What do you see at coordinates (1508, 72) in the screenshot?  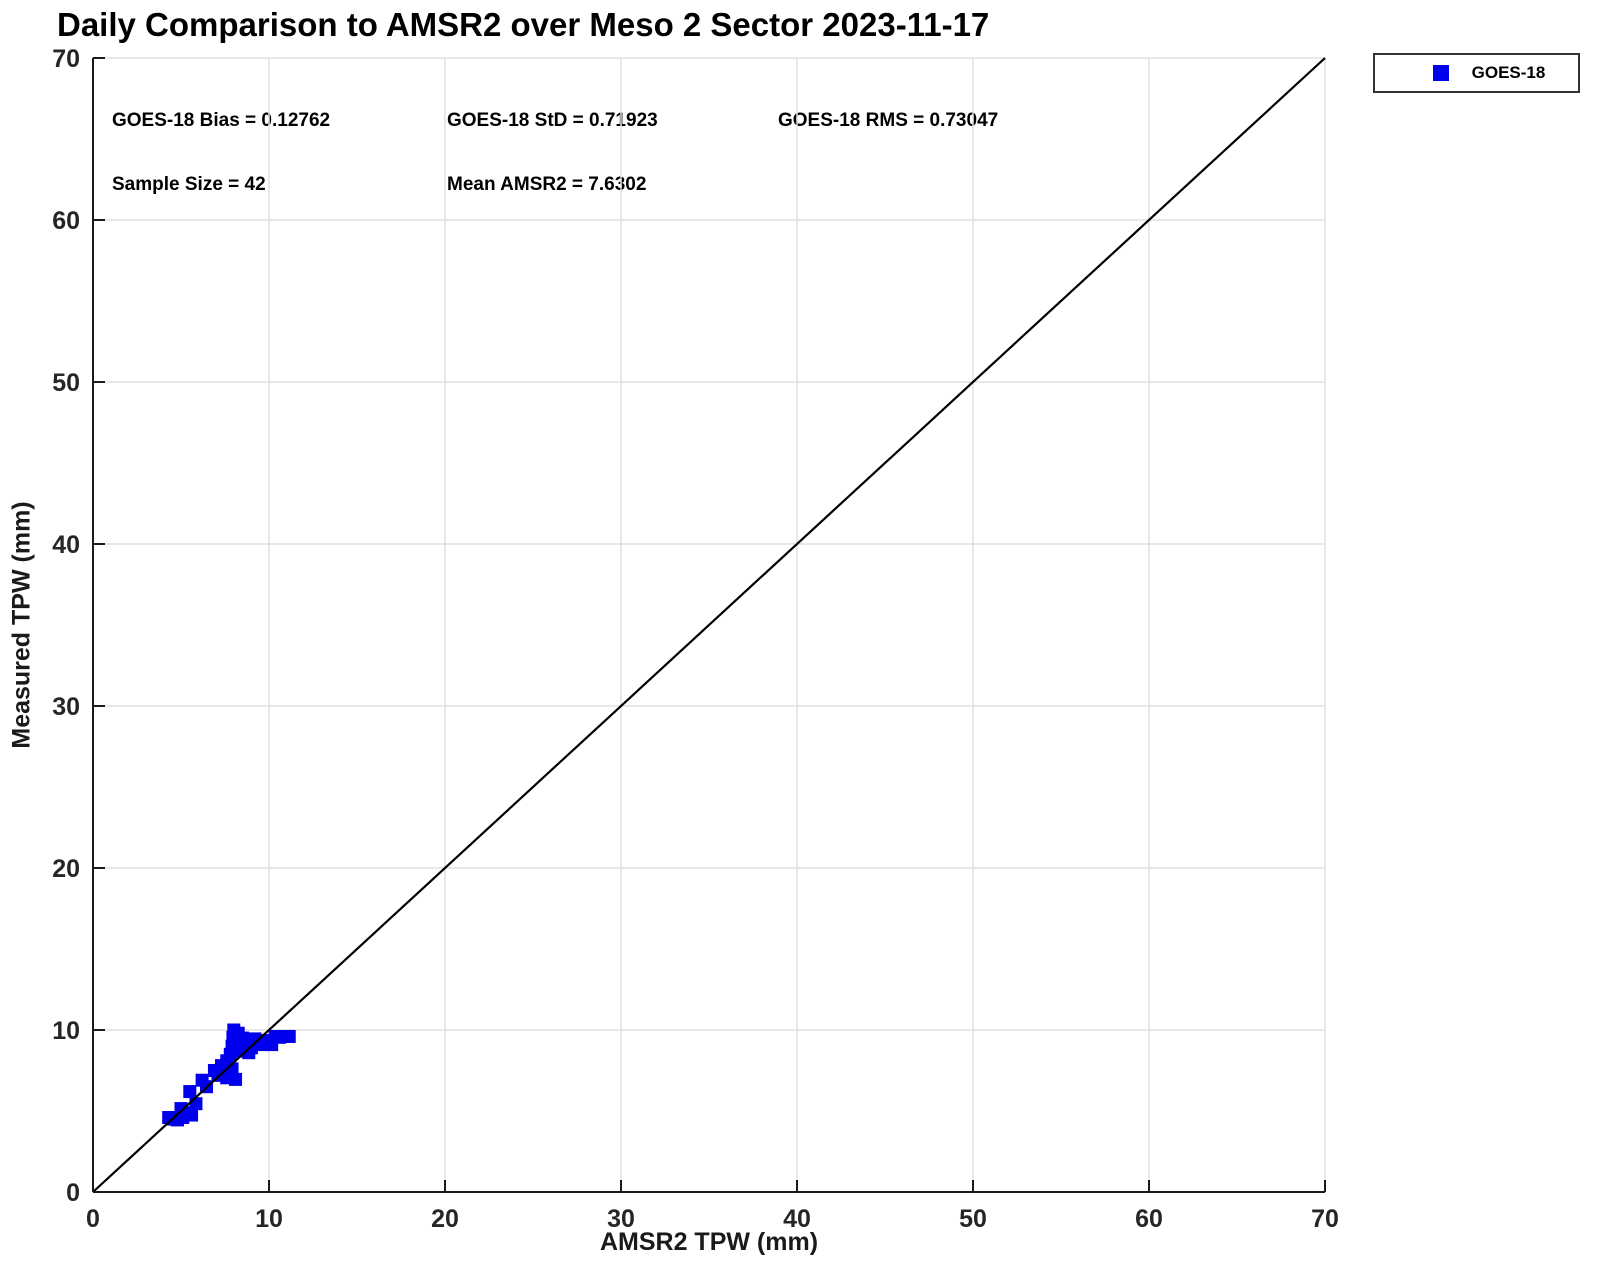 I see `legend-entry-label: GOES-18` at bounding box center [1508, 72].